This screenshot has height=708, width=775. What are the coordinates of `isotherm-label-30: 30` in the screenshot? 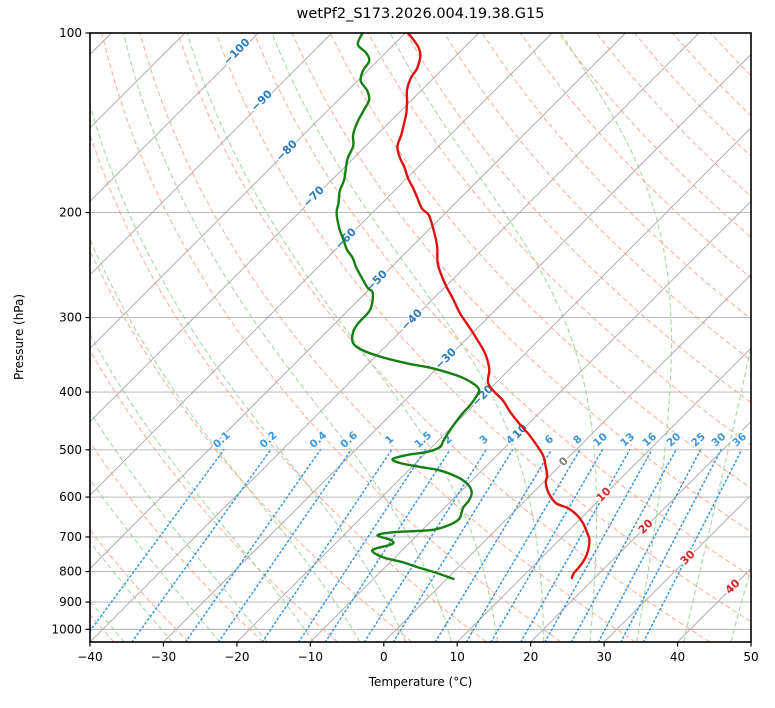 It's located at (688, 557).